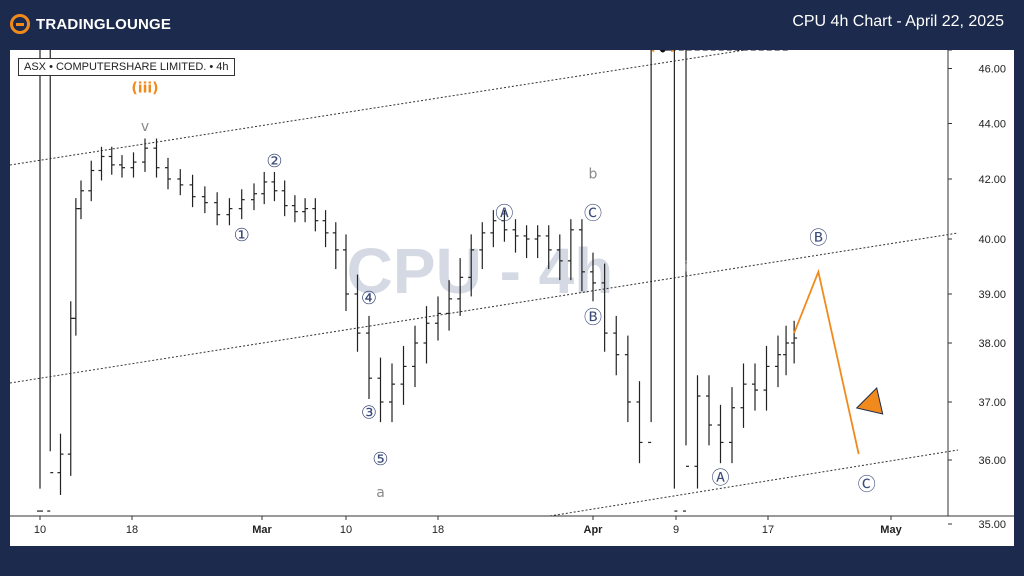  What do you see at coordinates (274, 161) in the screenshot?
I see `wave-label: ②` at bounding box center [274, 161].